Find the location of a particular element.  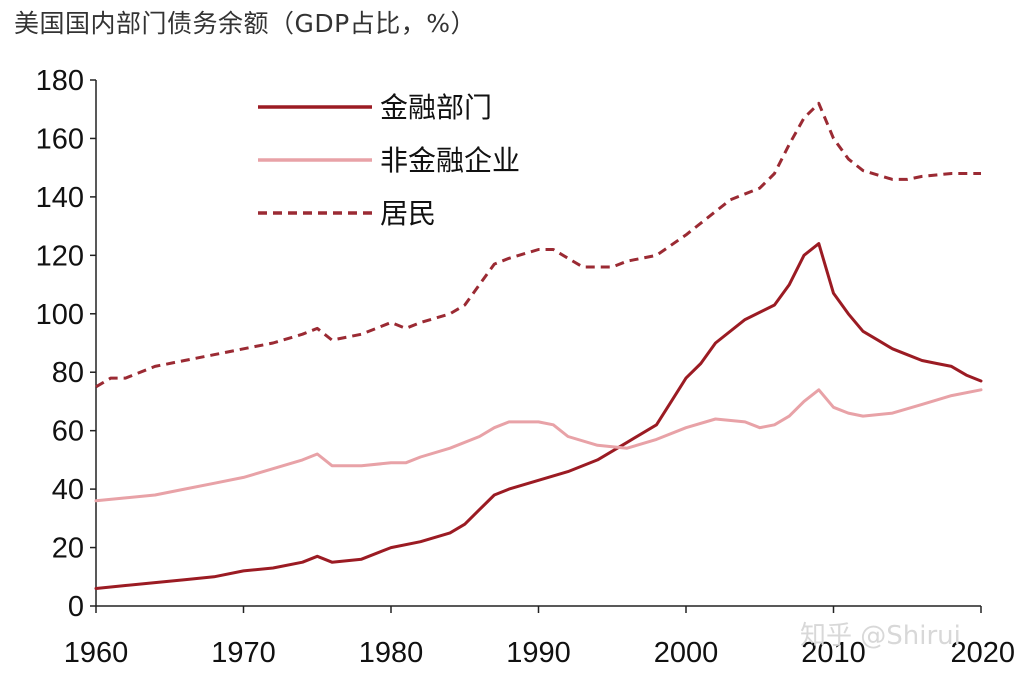

y-tick-label: 160 is located at coordinates (60, 139).